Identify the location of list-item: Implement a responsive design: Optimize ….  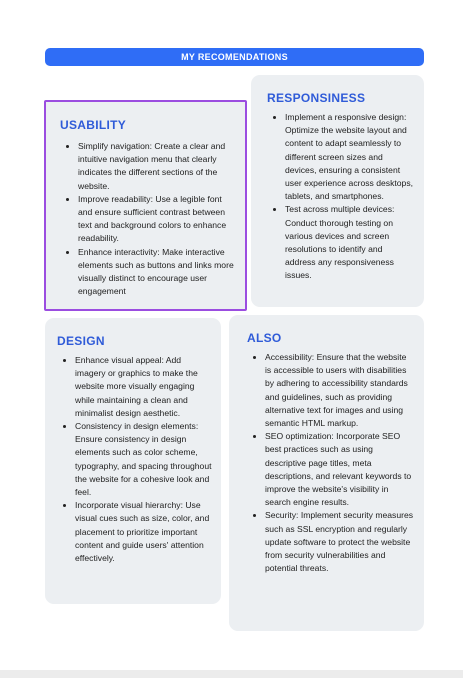
(349, 157).